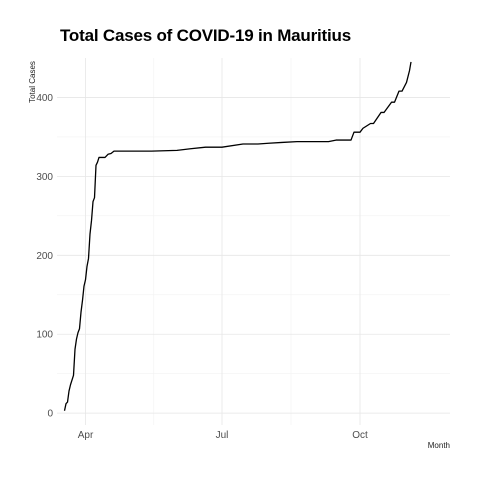 The height and width of the screenshot is (485, 480). I want to click on y-tick-label: 0, so click(50, 414).